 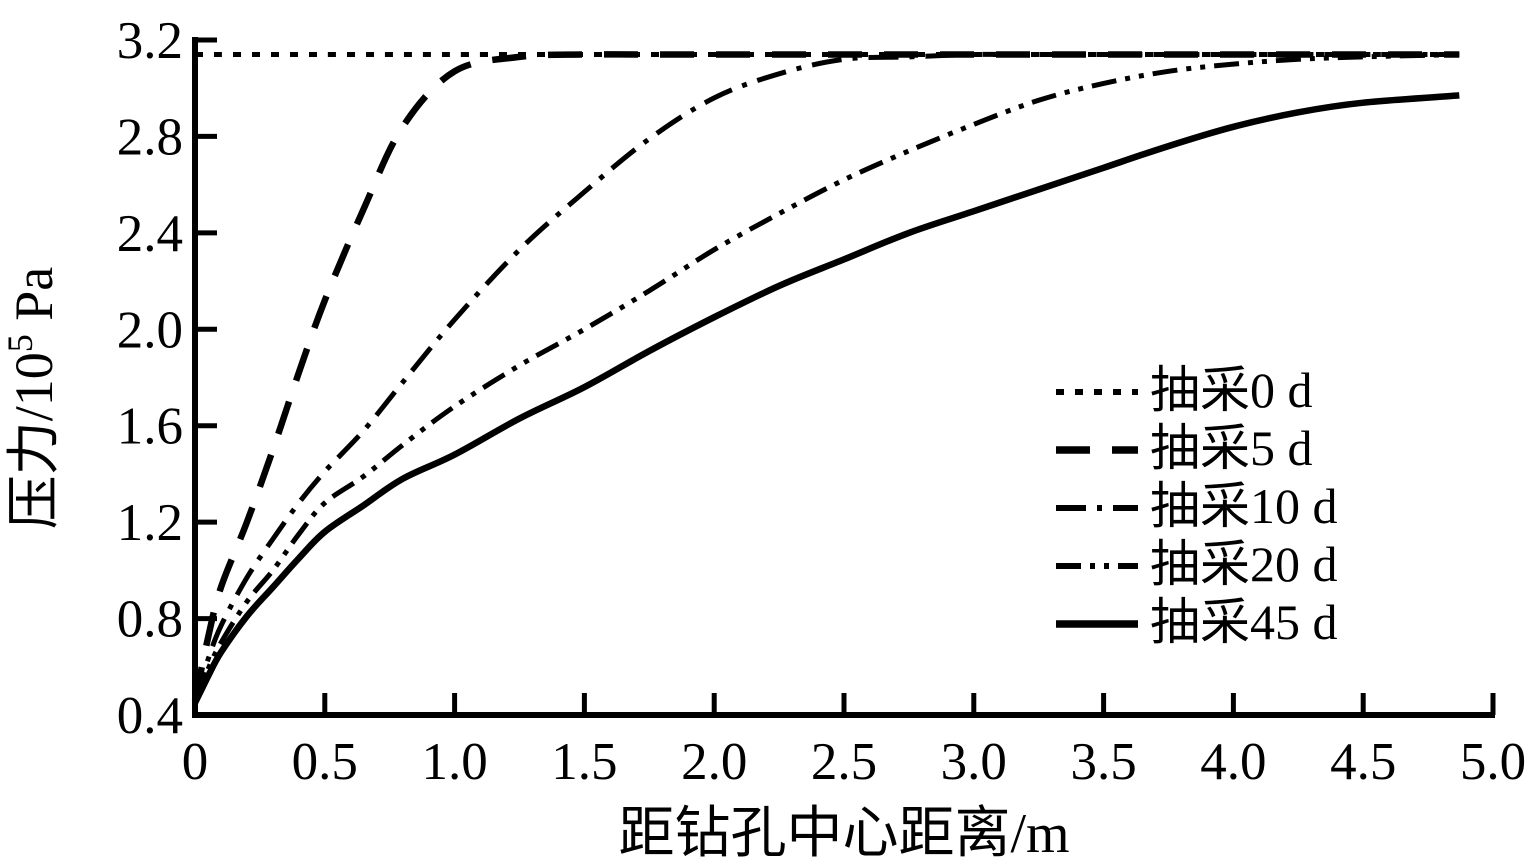 I want to click on legend-item-10d: 抽采10 d, so click(x=1197, y=506).